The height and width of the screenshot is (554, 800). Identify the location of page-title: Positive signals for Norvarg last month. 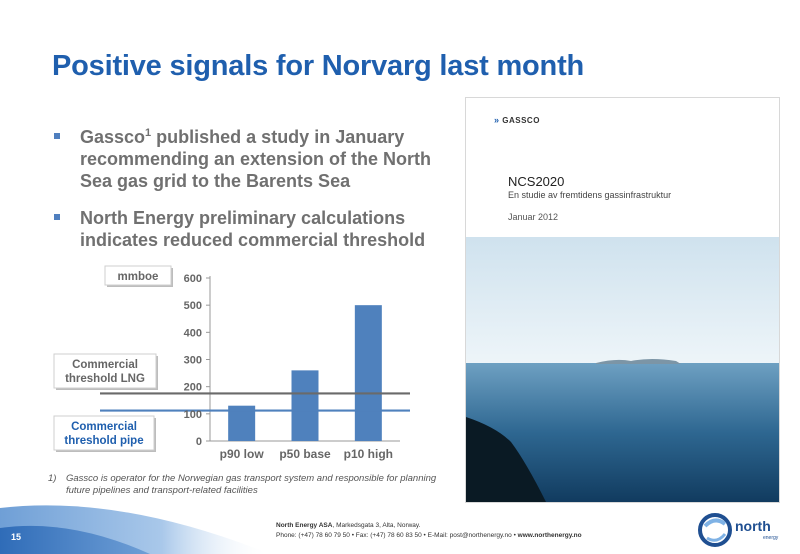
(318, 66).